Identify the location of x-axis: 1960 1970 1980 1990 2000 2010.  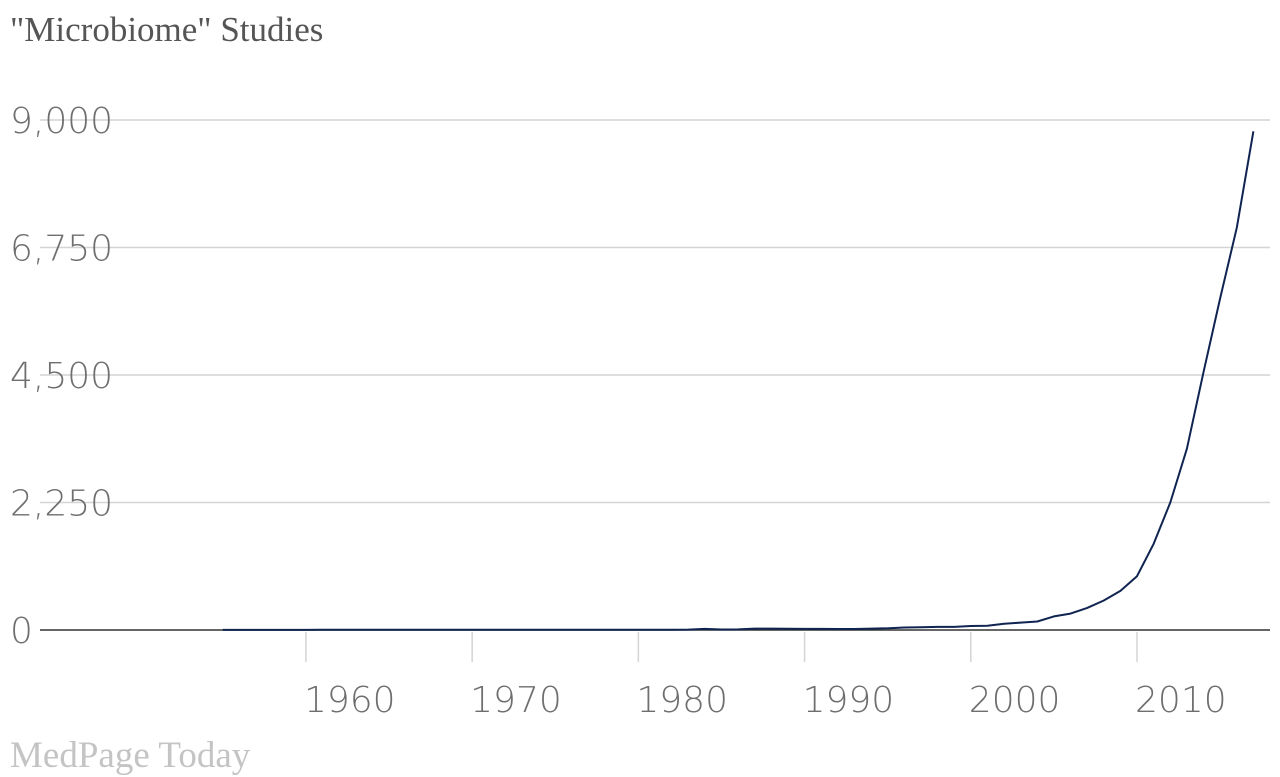
(765, 676).